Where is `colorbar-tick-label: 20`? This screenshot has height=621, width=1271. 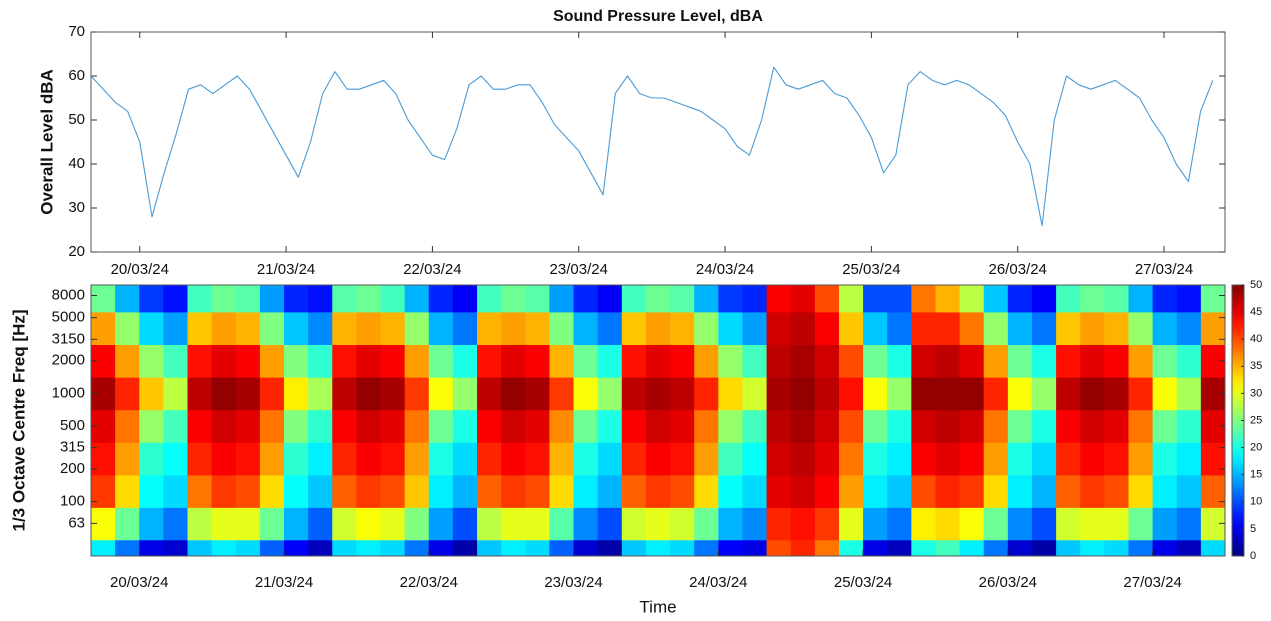 colorbar-tick-label: 20 is located at coordinates (1256, 448).